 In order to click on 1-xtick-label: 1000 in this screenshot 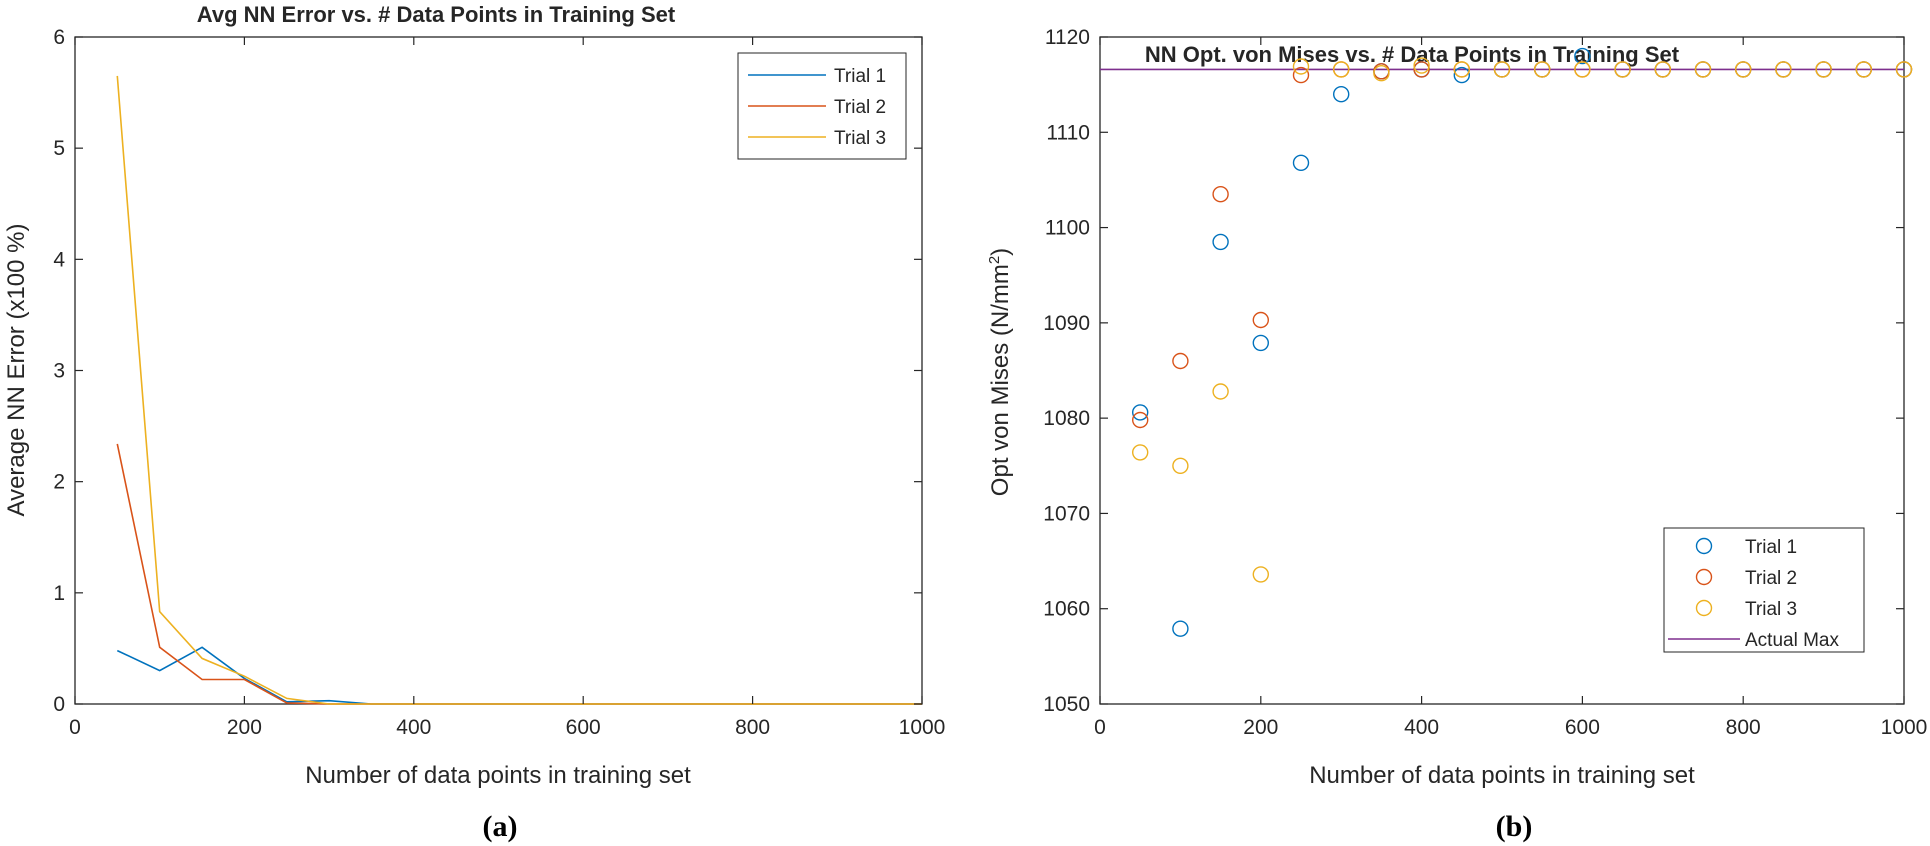, I will do `click(1904, 727)`.